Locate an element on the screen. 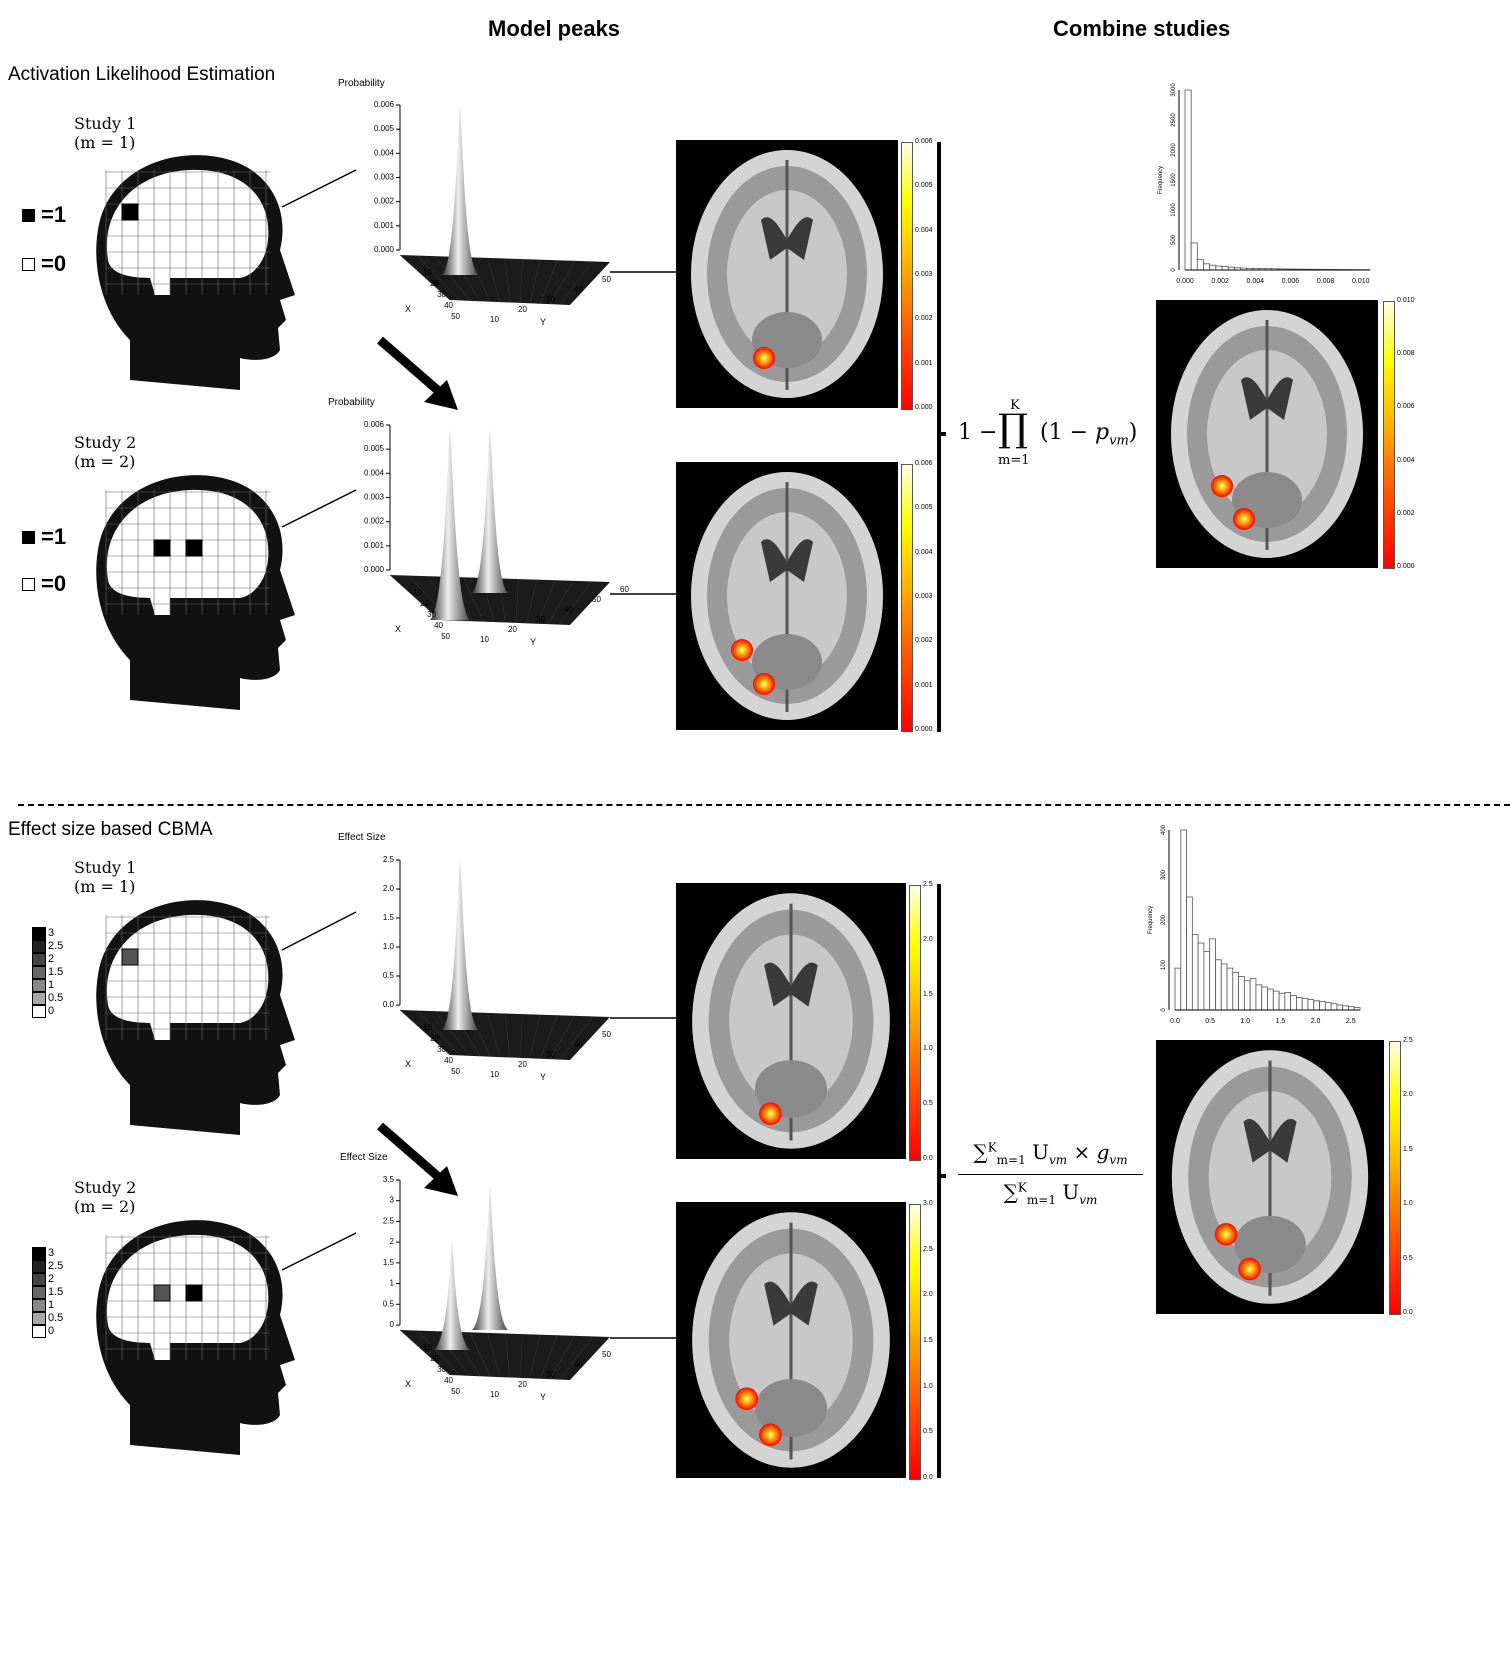 The image size is (1510, 1664). colorbar-tick: 0.004 is located at coordinates (924, 230).